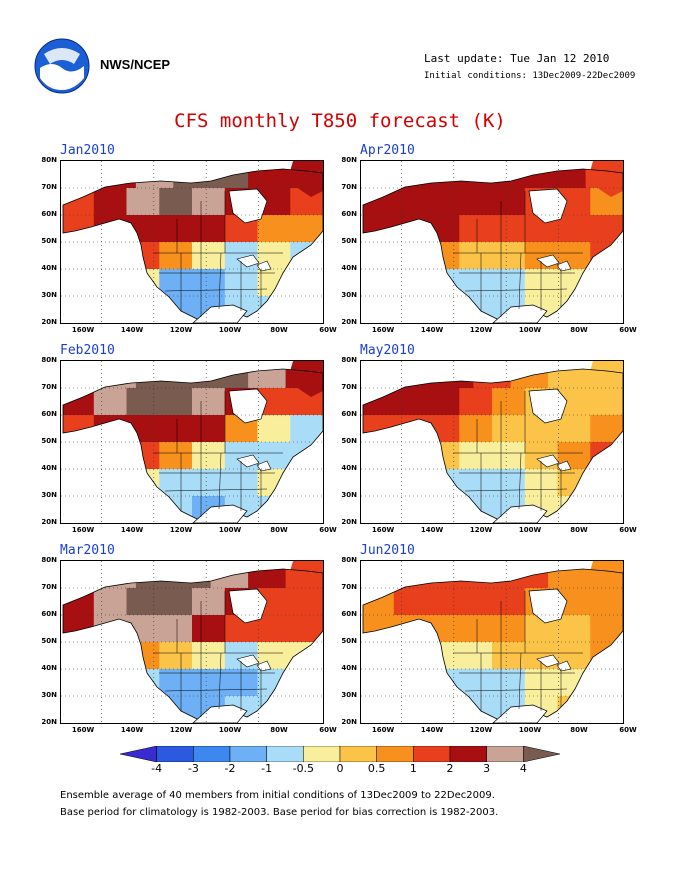 The image size is (680, 880). I want to click on colorbar-tick-label: 2, so click(450, 768).